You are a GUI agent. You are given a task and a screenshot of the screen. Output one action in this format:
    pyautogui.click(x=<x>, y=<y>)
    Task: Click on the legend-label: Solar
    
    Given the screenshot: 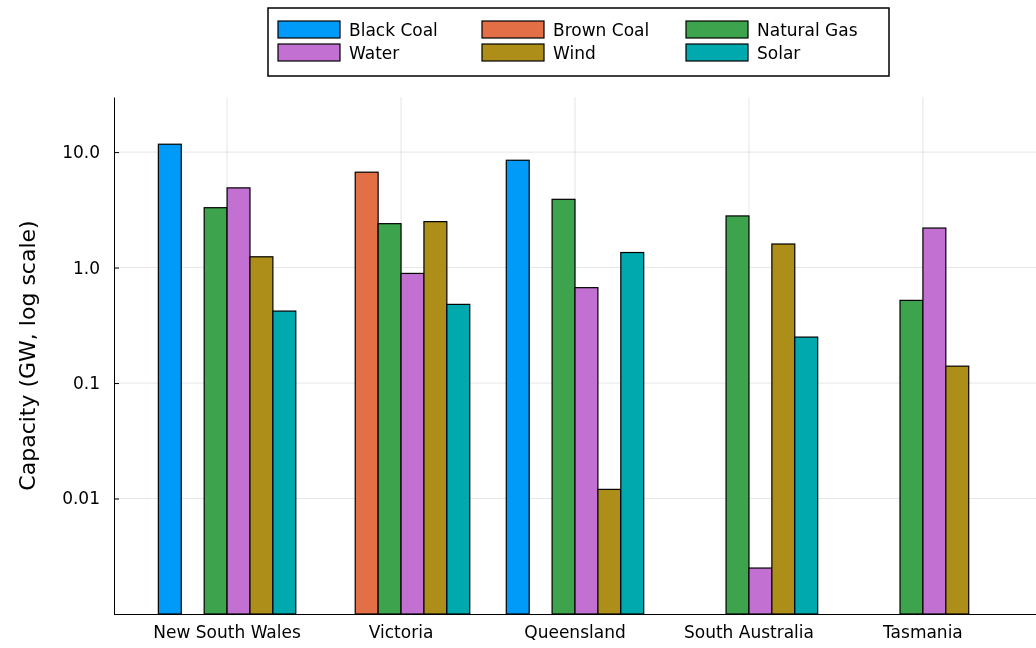 What is the action you would take?
    pyautogui.click(x=779, y=53)
    